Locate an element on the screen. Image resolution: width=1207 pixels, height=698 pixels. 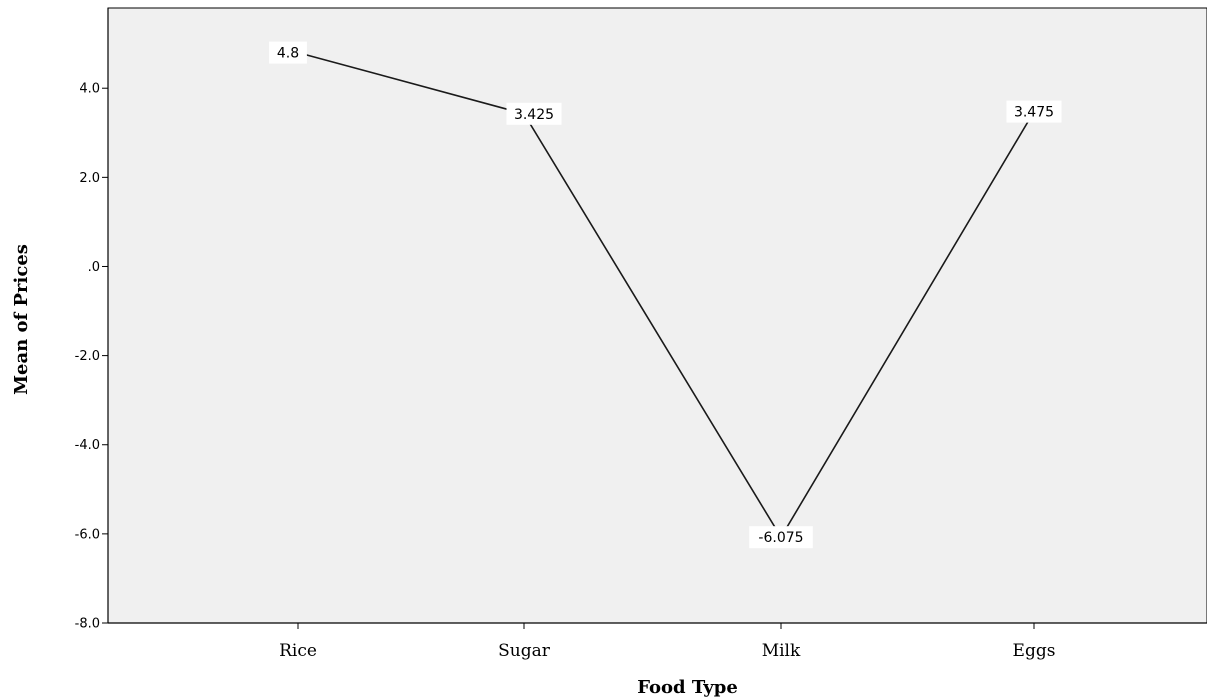
data-label-rice: 4.8 is located at coordinates (288, 52).